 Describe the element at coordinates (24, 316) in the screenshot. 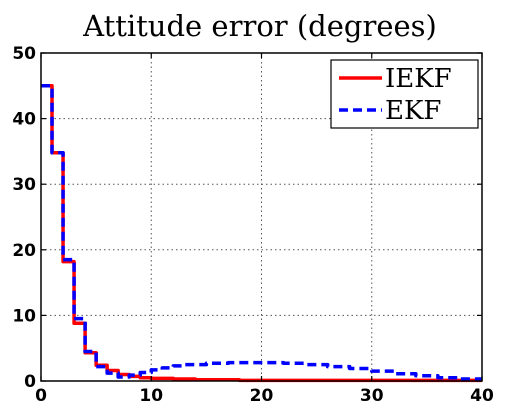

I see `y-tick-label: 10` at that location.